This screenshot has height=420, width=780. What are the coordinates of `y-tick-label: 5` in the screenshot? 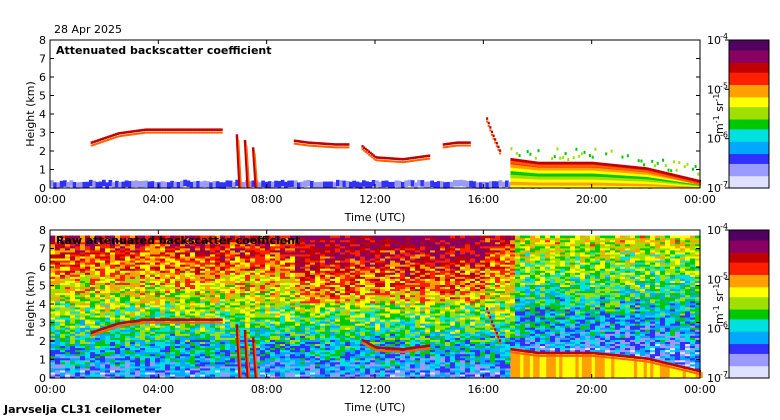 It's located at (42, 96).